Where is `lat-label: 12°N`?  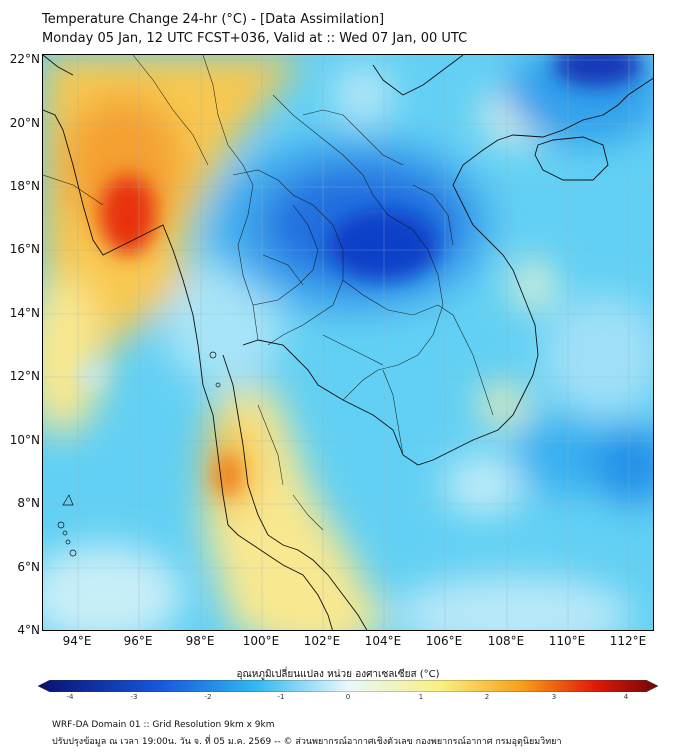 lat-label: 12°N is located at coordinates (24, 376).